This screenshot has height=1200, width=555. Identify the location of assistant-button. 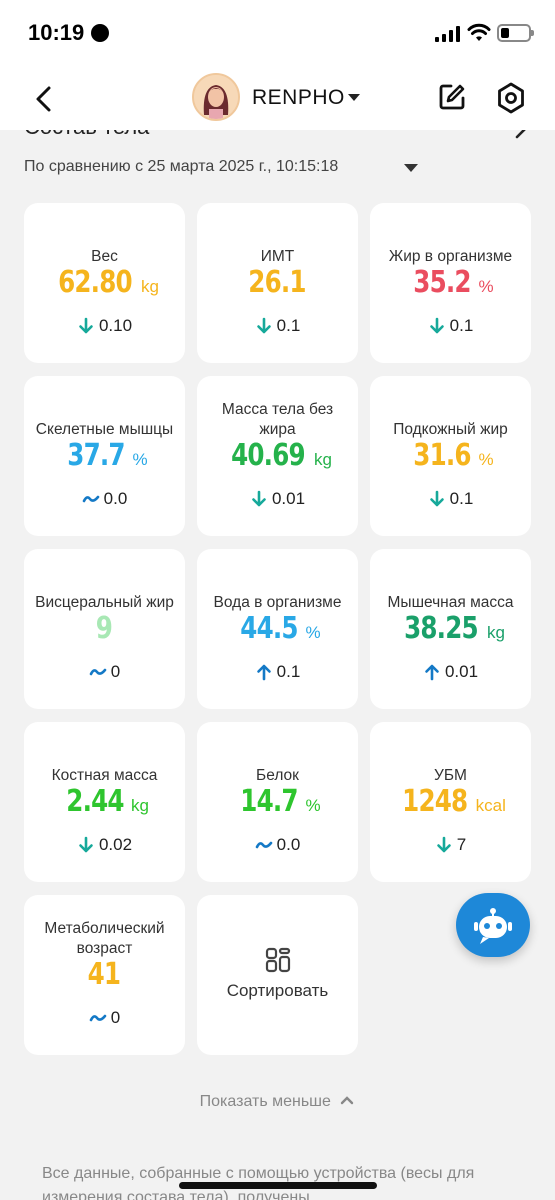
(493, 925).